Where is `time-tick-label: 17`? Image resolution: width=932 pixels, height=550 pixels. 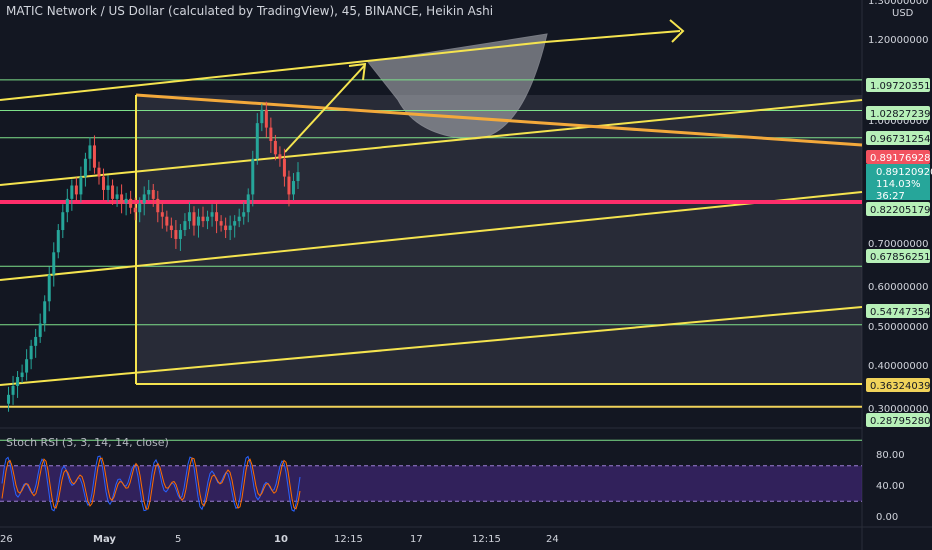 time-tick-label: 17 is located at coordinates (416, 539).